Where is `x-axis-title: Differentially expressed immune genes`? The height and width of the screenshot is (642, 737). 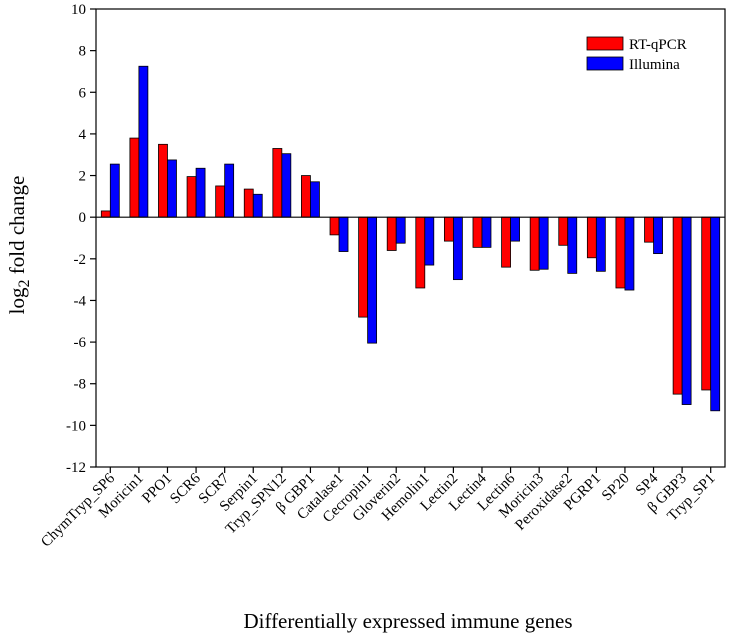 x-axis-title: Differentially expressed immune genes is located at coordinates (407, 621).